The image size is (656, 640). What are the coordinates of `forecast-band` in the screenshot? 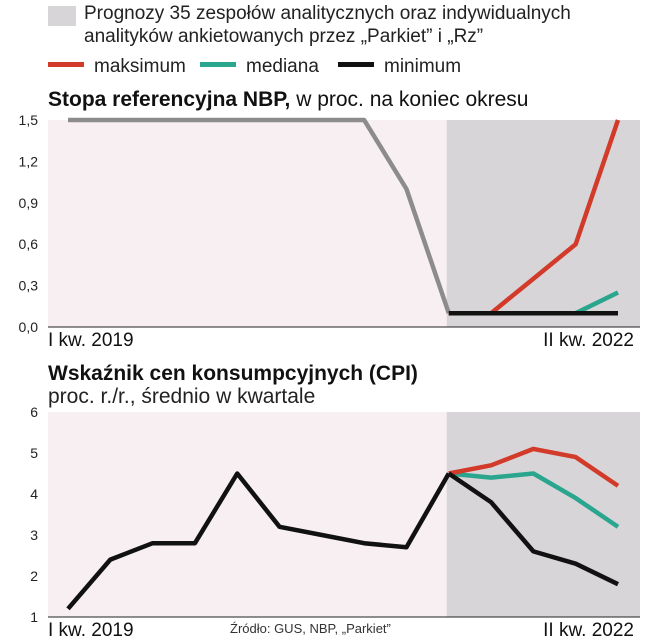 It's located at (543, 514).